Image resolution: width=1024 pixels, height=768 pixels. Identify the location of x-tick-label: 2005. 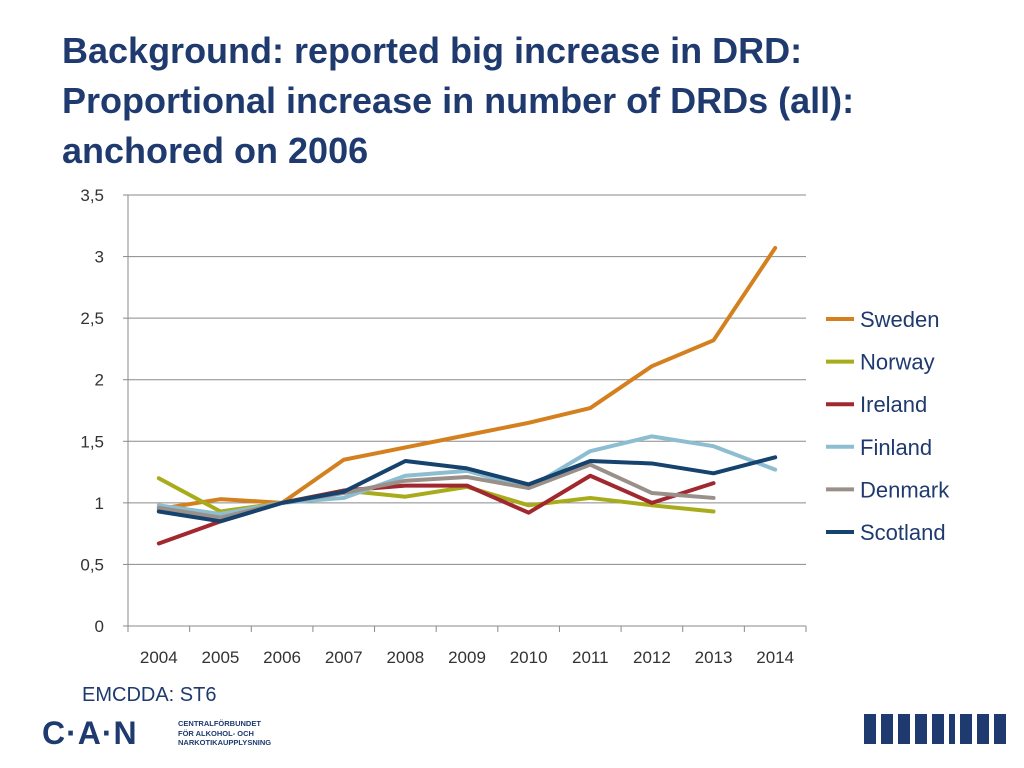
(221, 657).